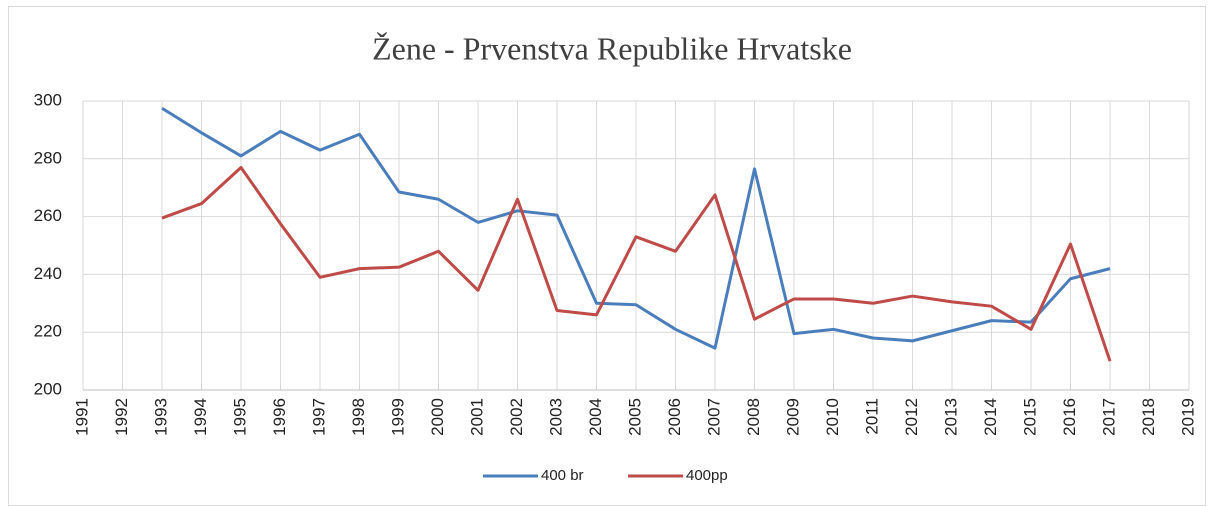 The image size is (1214, 506). I want to click on x-tick-label: 2003, so click(555, 417).